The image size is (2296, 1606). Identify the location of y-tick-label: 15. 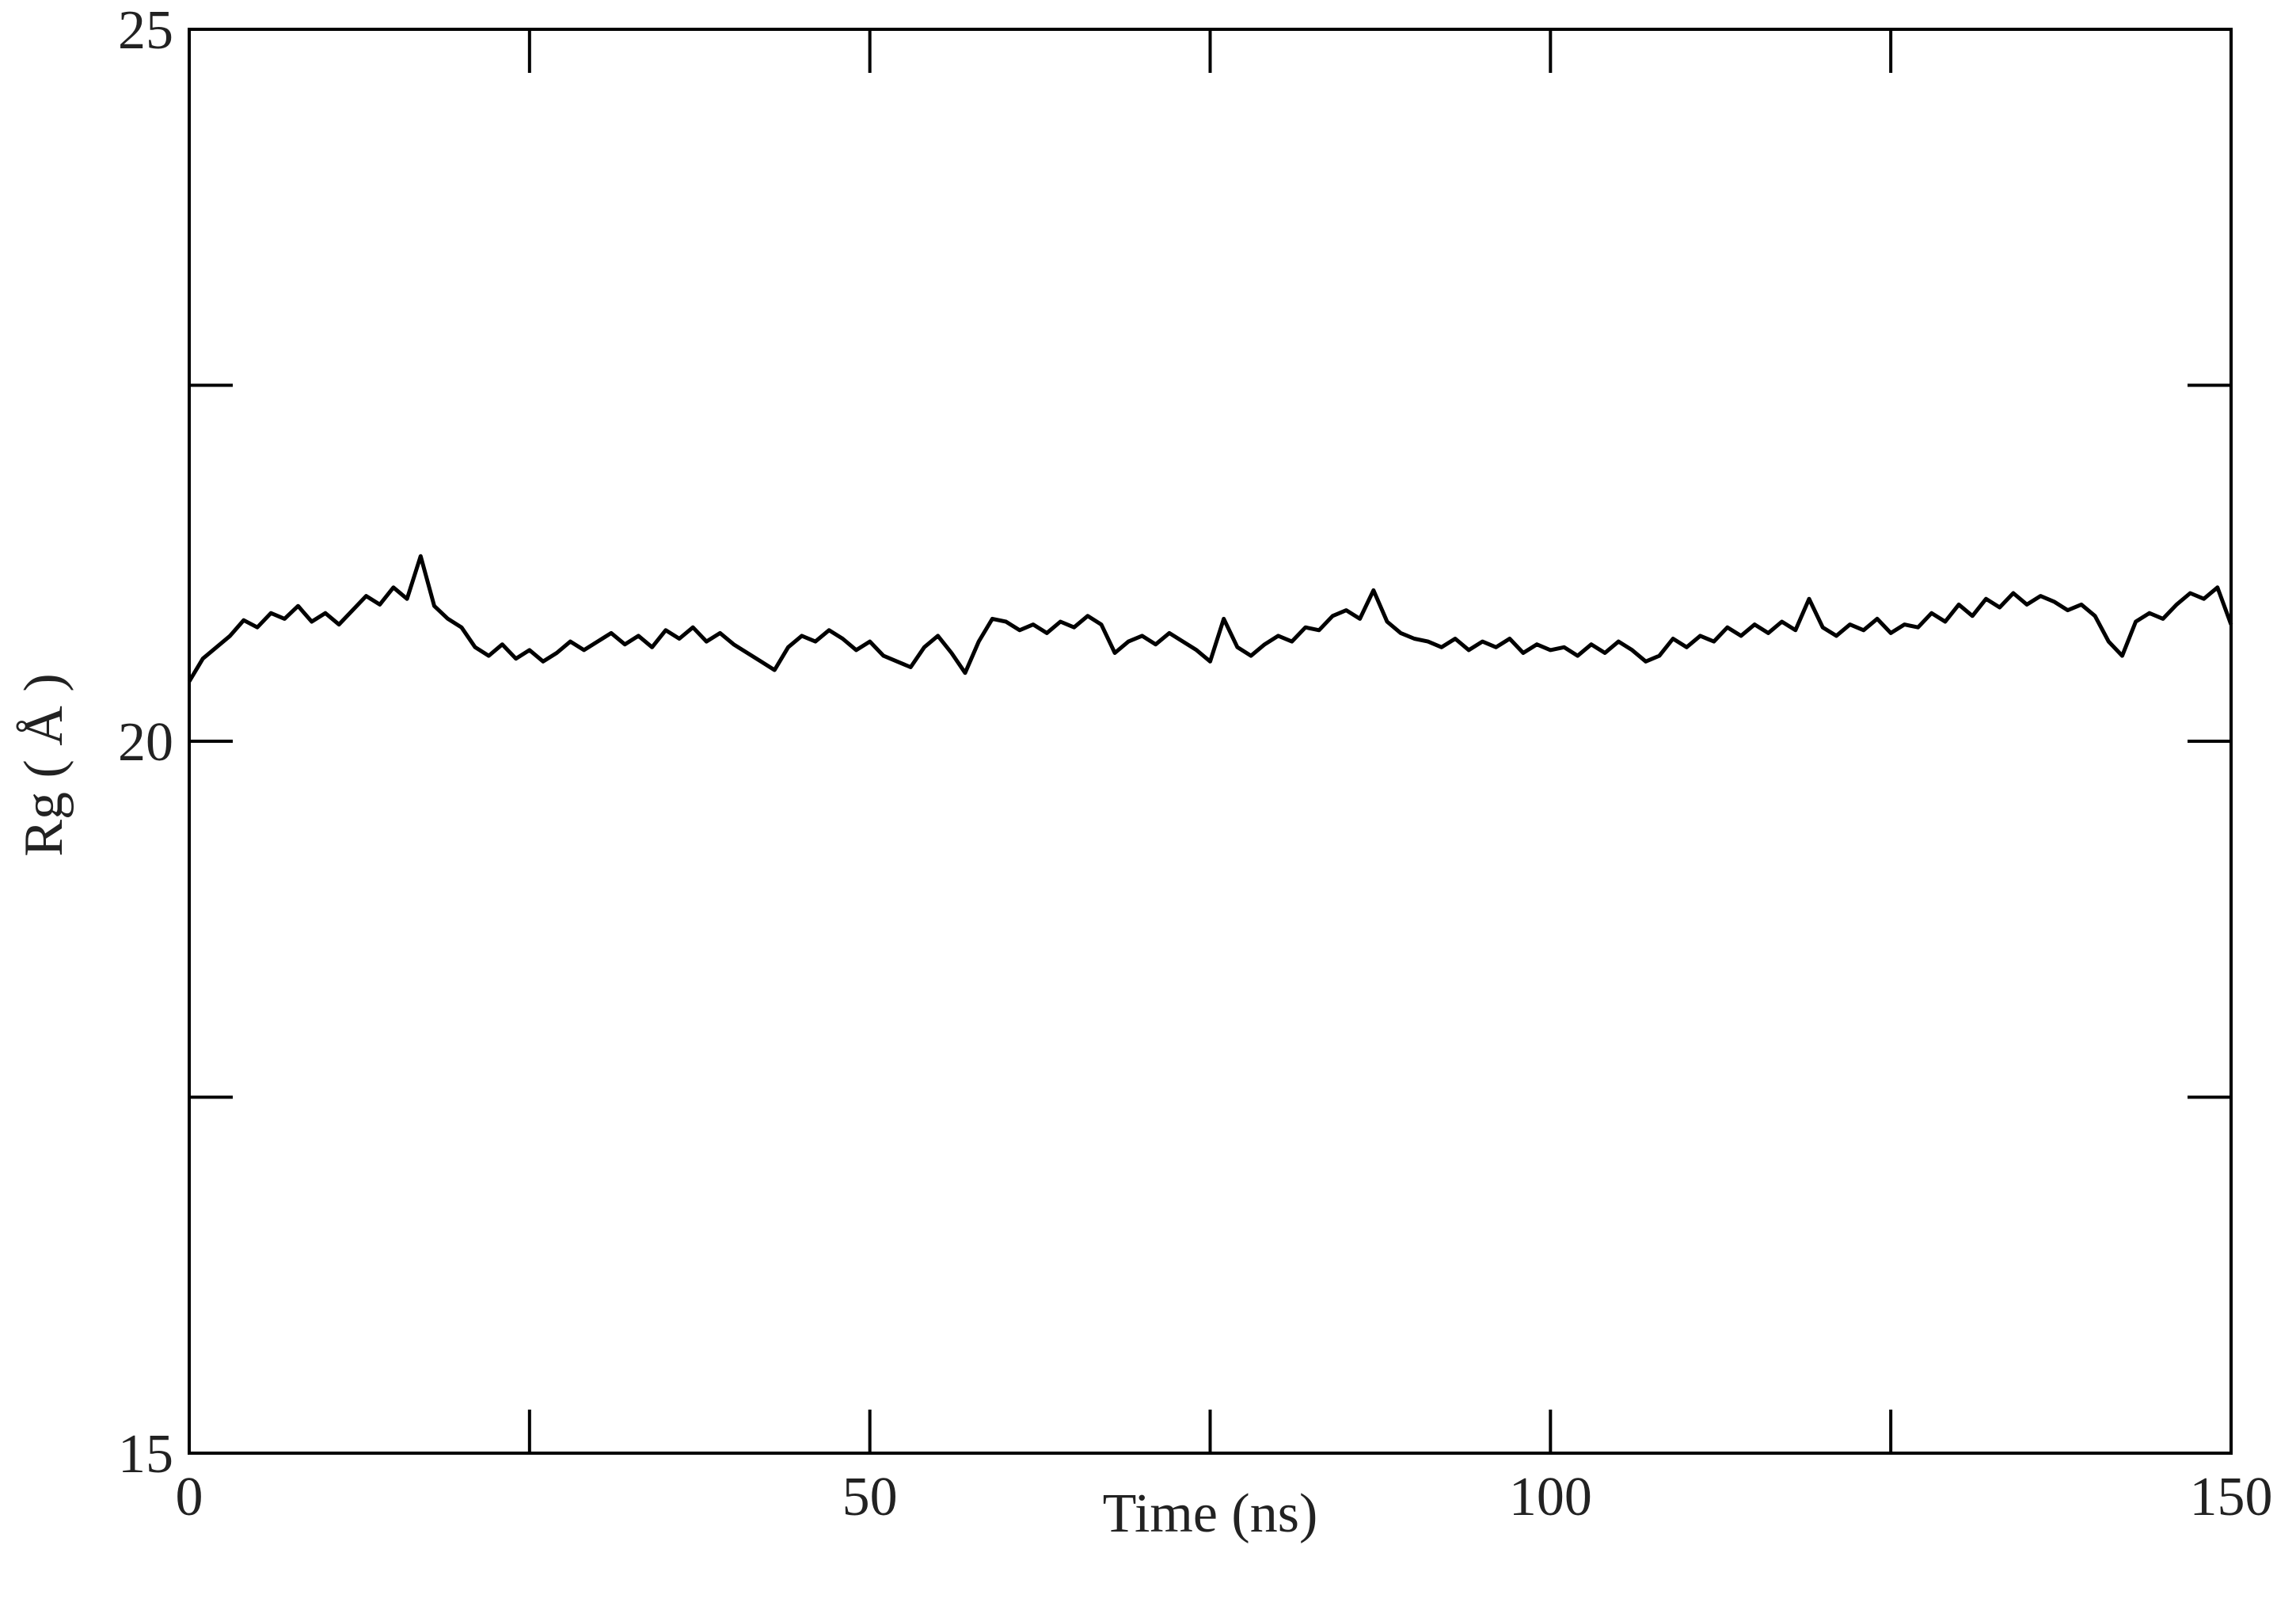
(145, 1454).